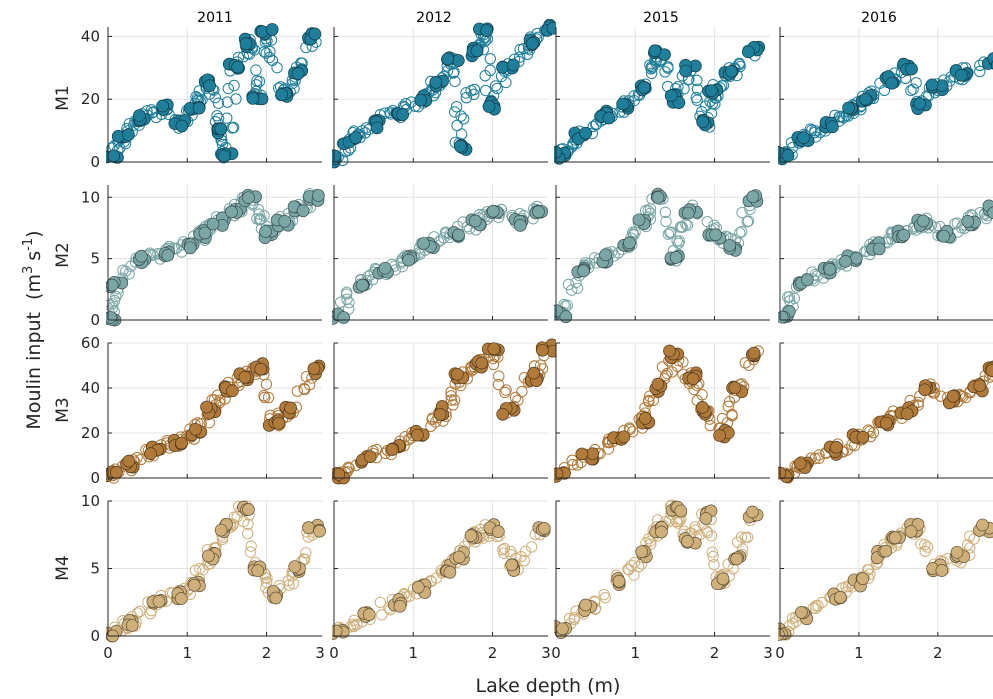 The width and height of the screenshot is (993, 699). Describe the element at coordinates (34, 233) in the screenshot. I see `y-axis-label-close: )` at that location.